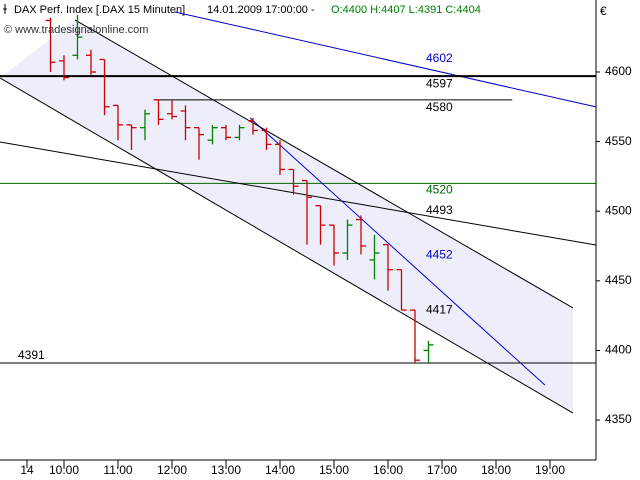  Describe the element at coordinates (99, 10) in the screenshot. I see `chart-title: DAX Perf. Index [.DAX 15 Minuten]` at that location.